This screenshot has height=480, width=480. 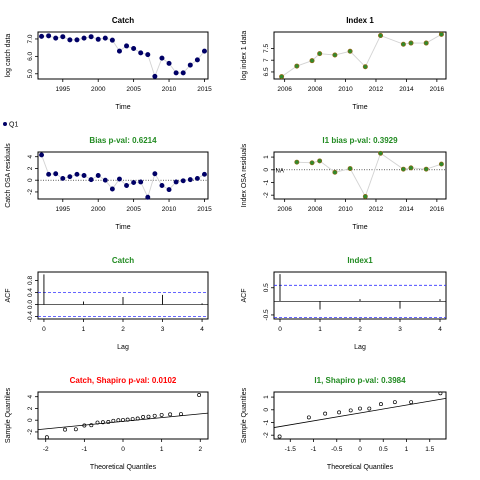 I want to click on x-tick-label: 2, so click(x=200, y=449).